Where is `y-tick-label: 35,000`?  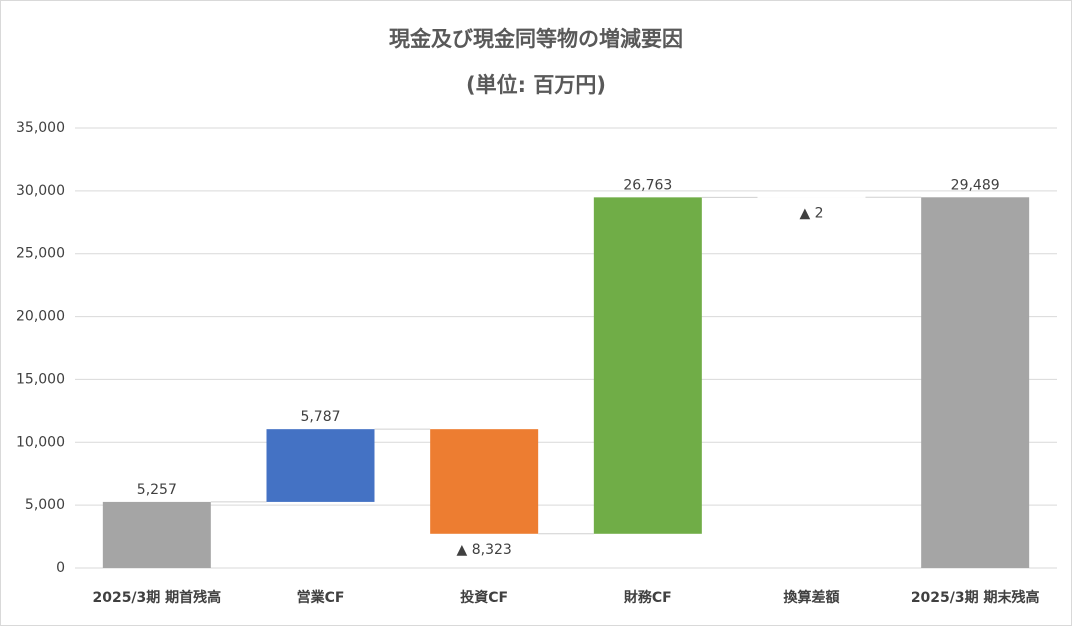 y-tick-label: 35,000 is located at coordinates (40, 128).